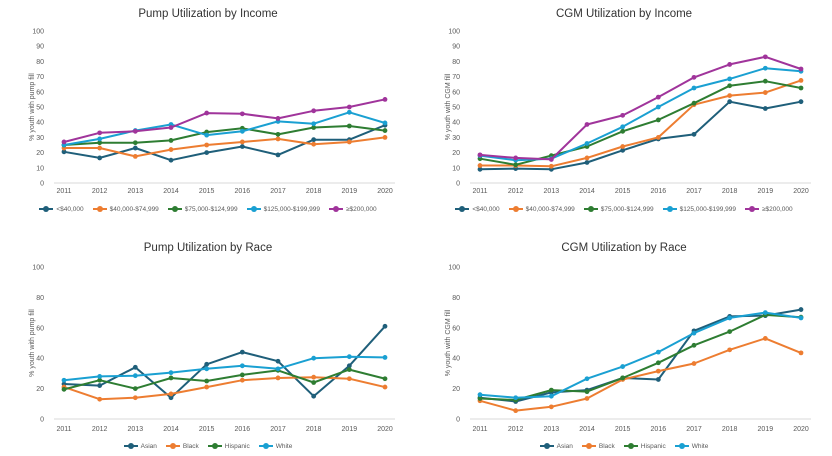  I want to click on legend-label: <$40,000, so click(486, 209).